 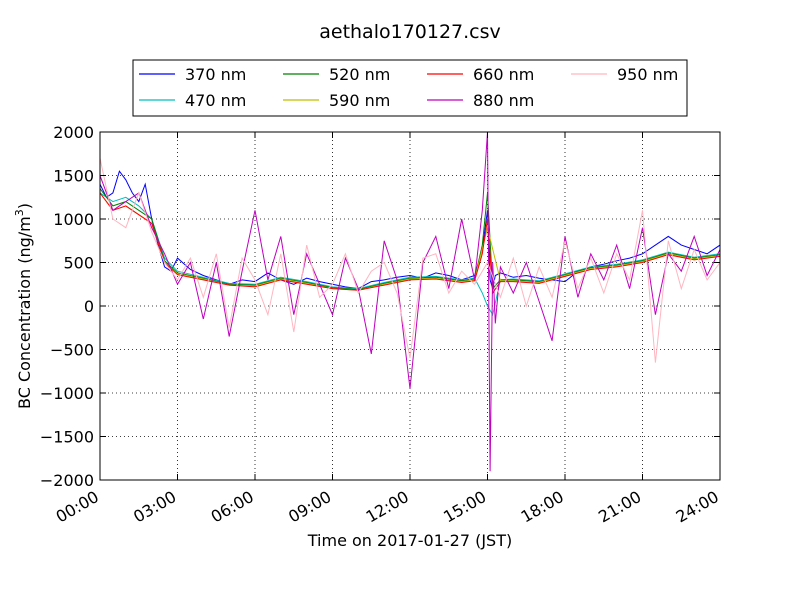 What do you see at coordinates (78, 263) in the screenshot?
I see `y-tick-label: 500` at bounding box center [78, 263].